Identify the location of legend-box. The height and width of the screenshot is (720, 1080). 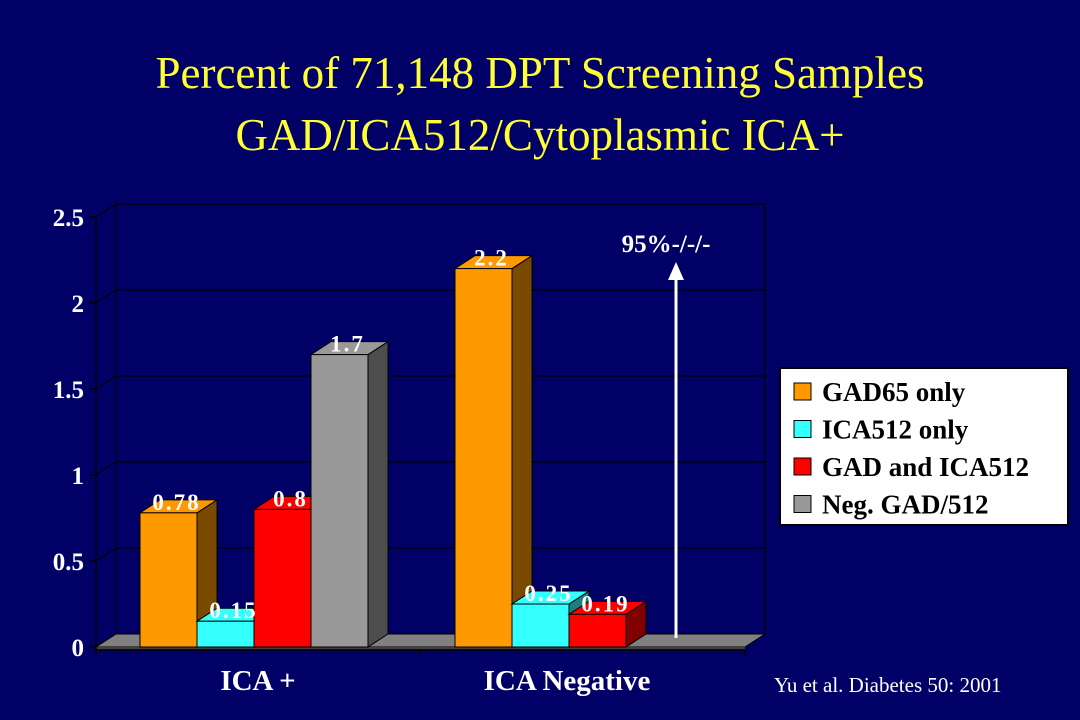
(924, 446).